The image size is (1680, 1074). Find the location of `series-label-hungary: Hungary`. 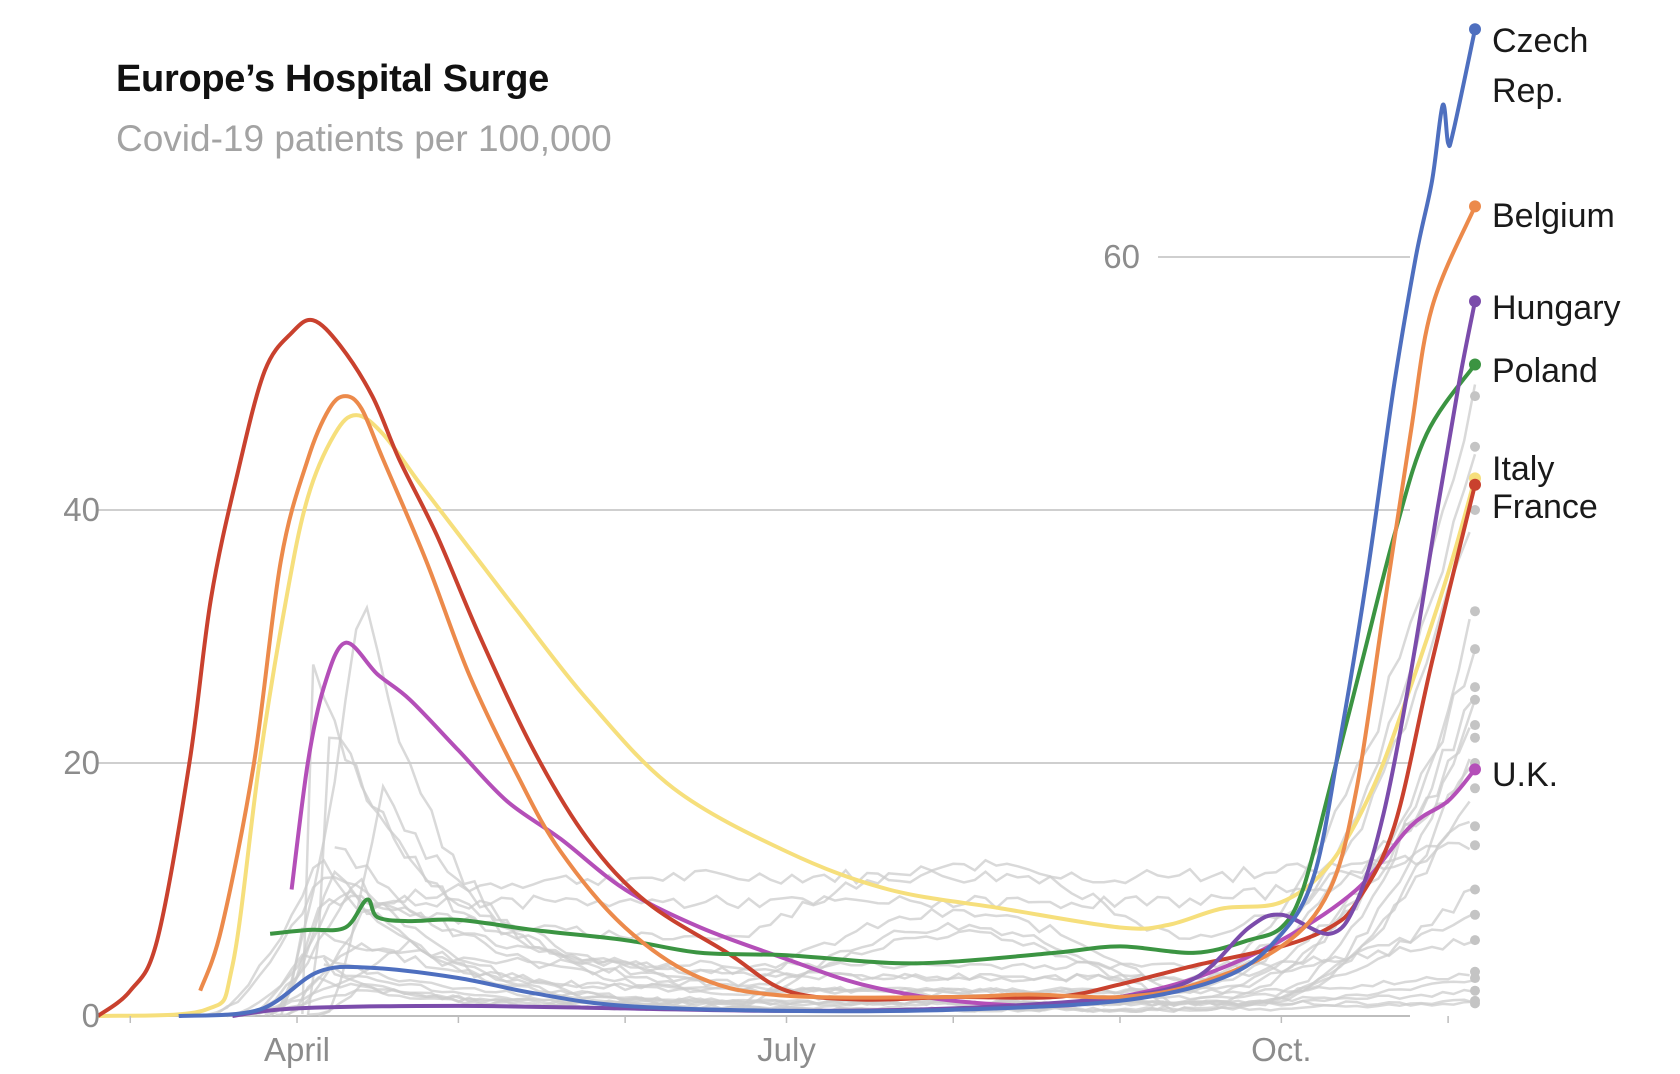

series-label-hungary: Hungary is located at coordinates (1556, 308).